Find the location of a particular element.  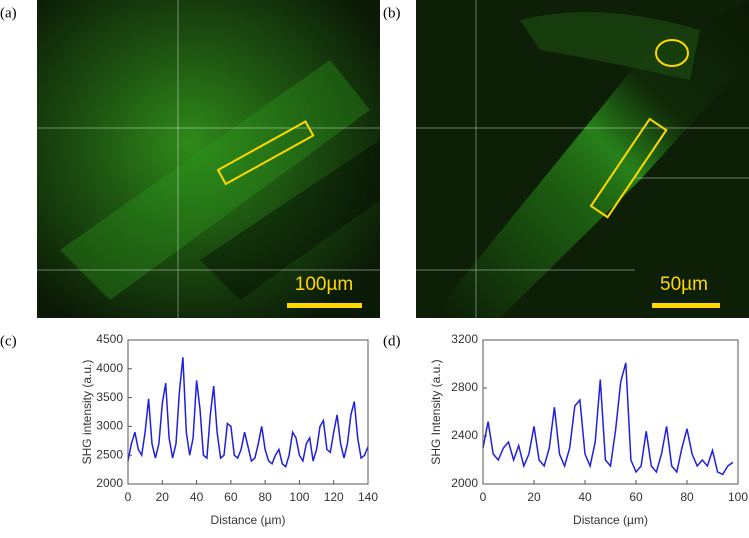

scale-bar-label: 50µm is located at coordinates (684, 284).